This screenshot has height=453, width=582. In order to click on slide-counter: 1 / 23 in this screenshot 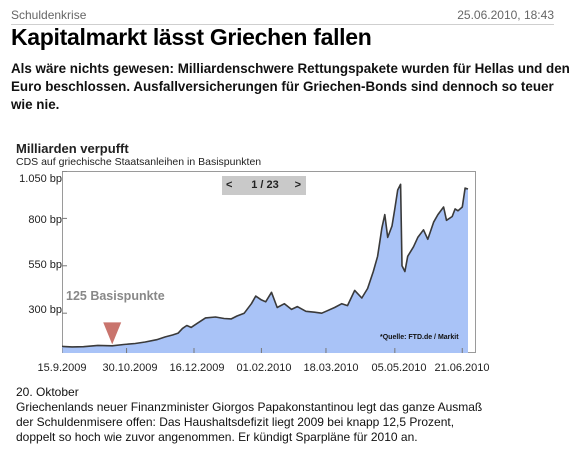, I will do `click(265, 185)`.